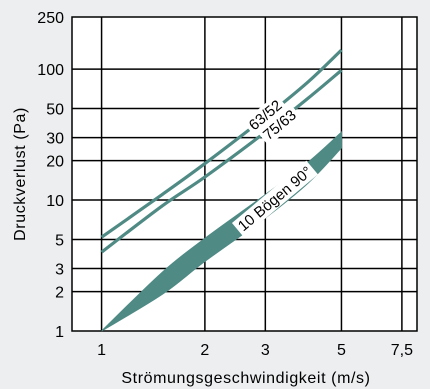  I want to click on x-tick-label: 3, so click(265, 350).